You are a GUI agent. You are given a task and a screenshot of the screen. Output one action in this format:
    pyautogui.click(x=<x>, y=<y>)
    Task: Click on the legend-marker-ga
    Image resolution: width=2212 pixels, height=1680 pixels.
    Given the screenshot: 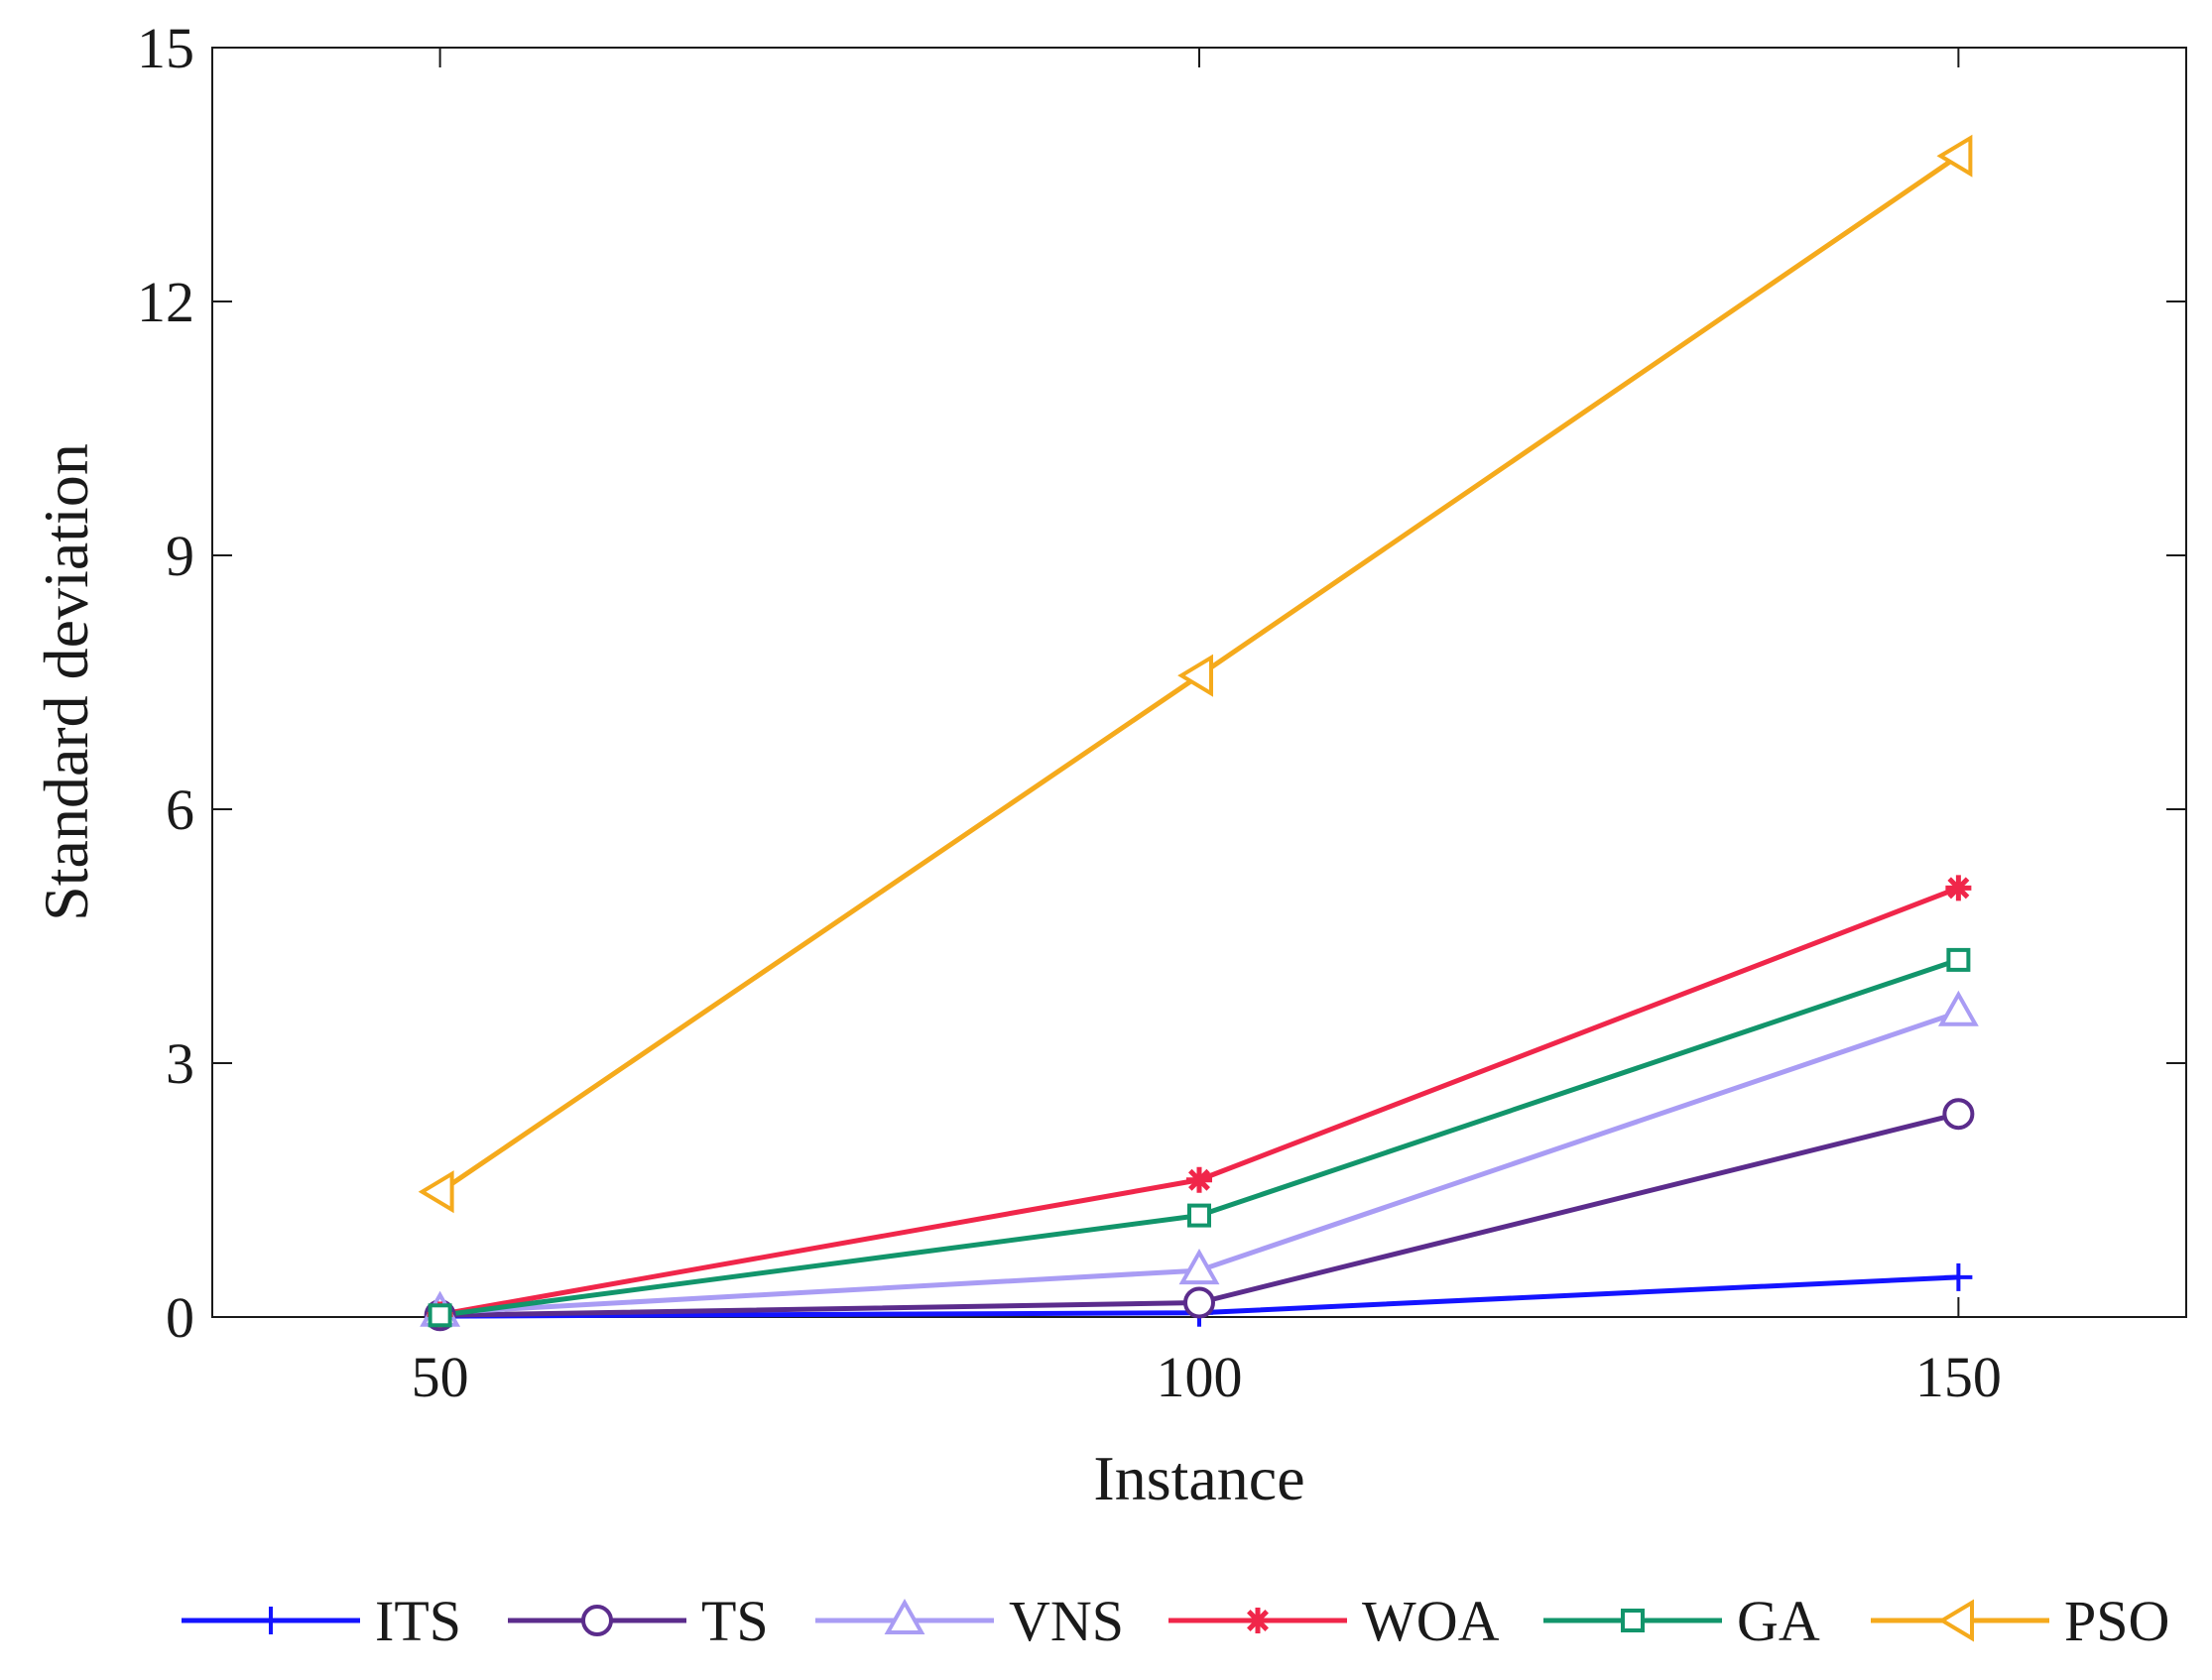 What is the action you would take?
    pyautogui.click(x=1633, y=1620)
    